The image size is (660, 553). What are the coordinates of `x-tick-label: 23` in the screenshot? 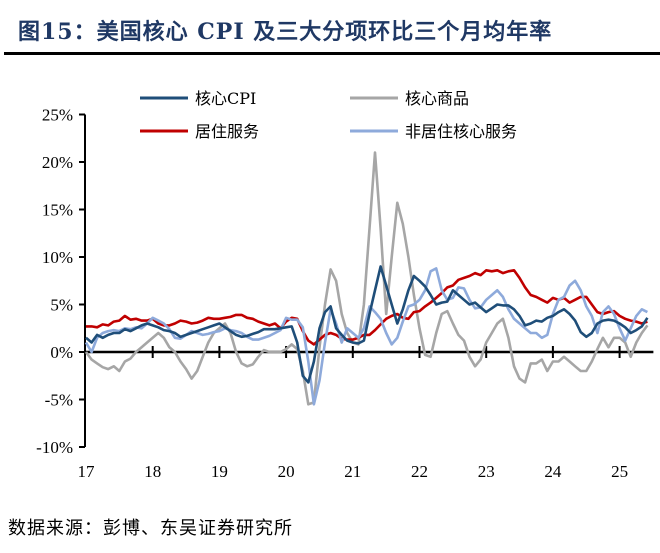 It's located at (486, 471).